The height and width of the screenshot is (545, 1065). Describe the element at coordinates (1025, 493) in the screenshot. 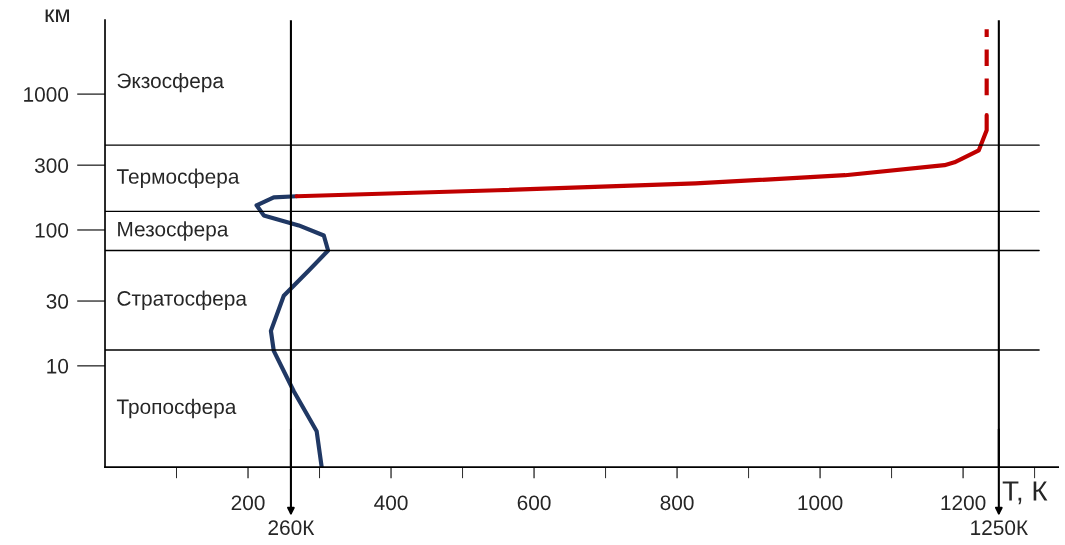

I see `x-axis-title: T, К` at that location.